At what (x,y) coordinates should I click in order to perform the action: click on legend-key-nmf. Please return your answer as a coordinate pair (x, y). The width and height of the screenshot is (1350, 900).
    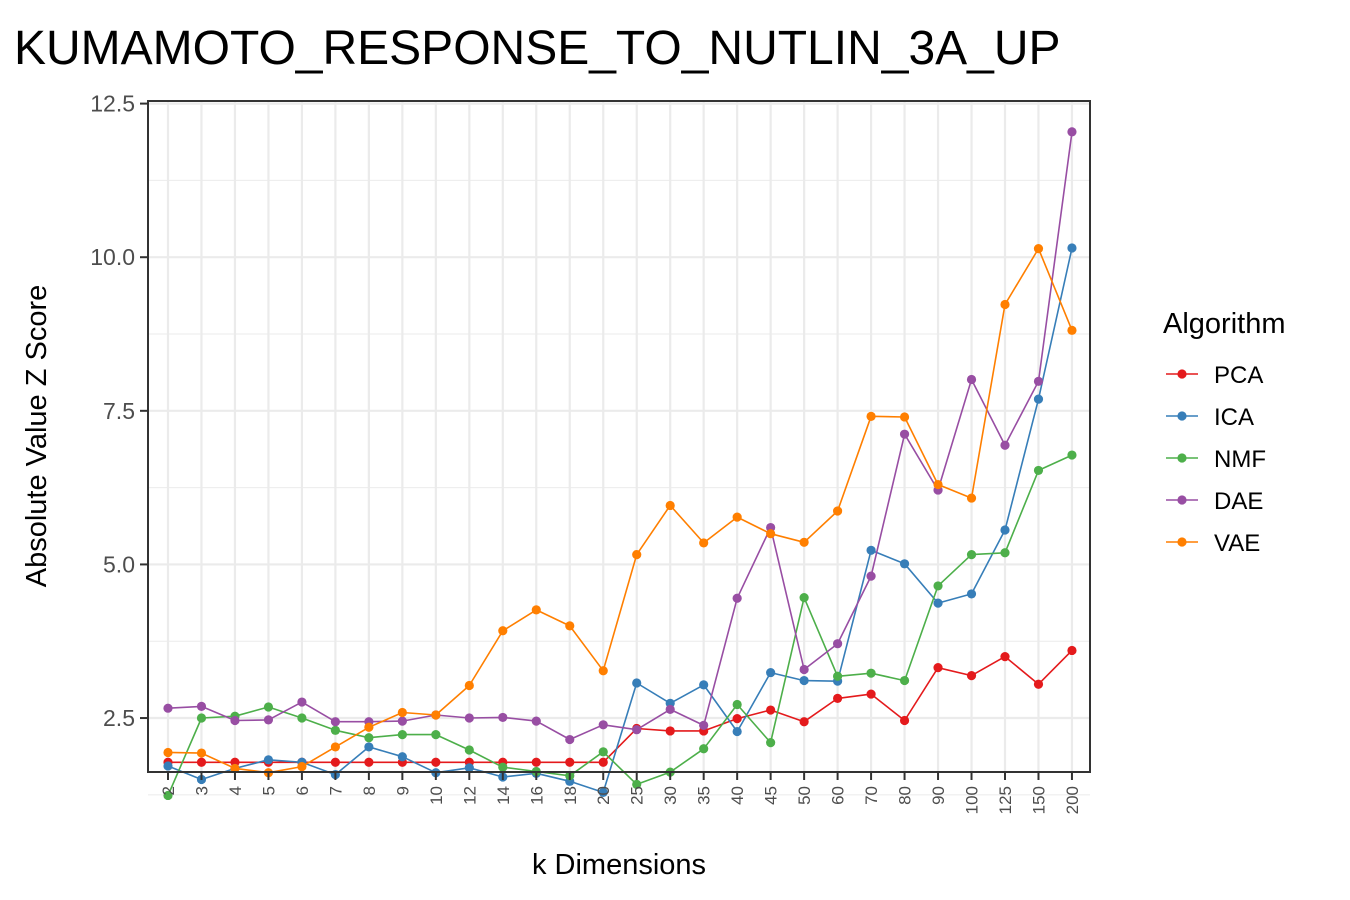
    Looking at the image, I should click on (1182, 458).